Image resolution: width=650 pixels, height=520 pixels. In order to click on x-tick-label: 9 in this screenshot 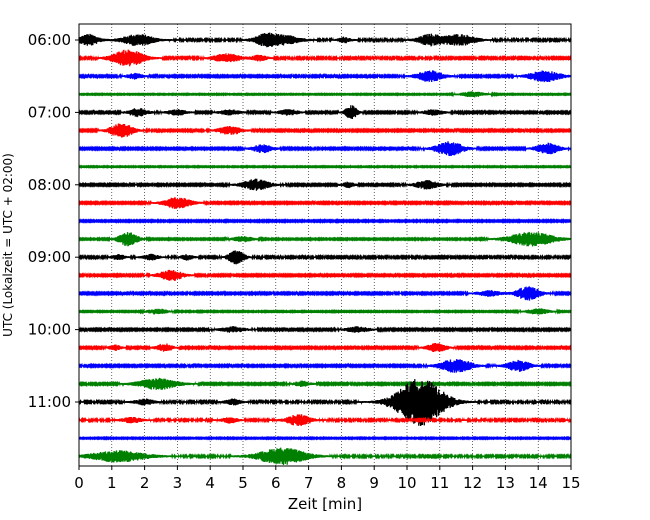, I will do `click(374, 483)`.